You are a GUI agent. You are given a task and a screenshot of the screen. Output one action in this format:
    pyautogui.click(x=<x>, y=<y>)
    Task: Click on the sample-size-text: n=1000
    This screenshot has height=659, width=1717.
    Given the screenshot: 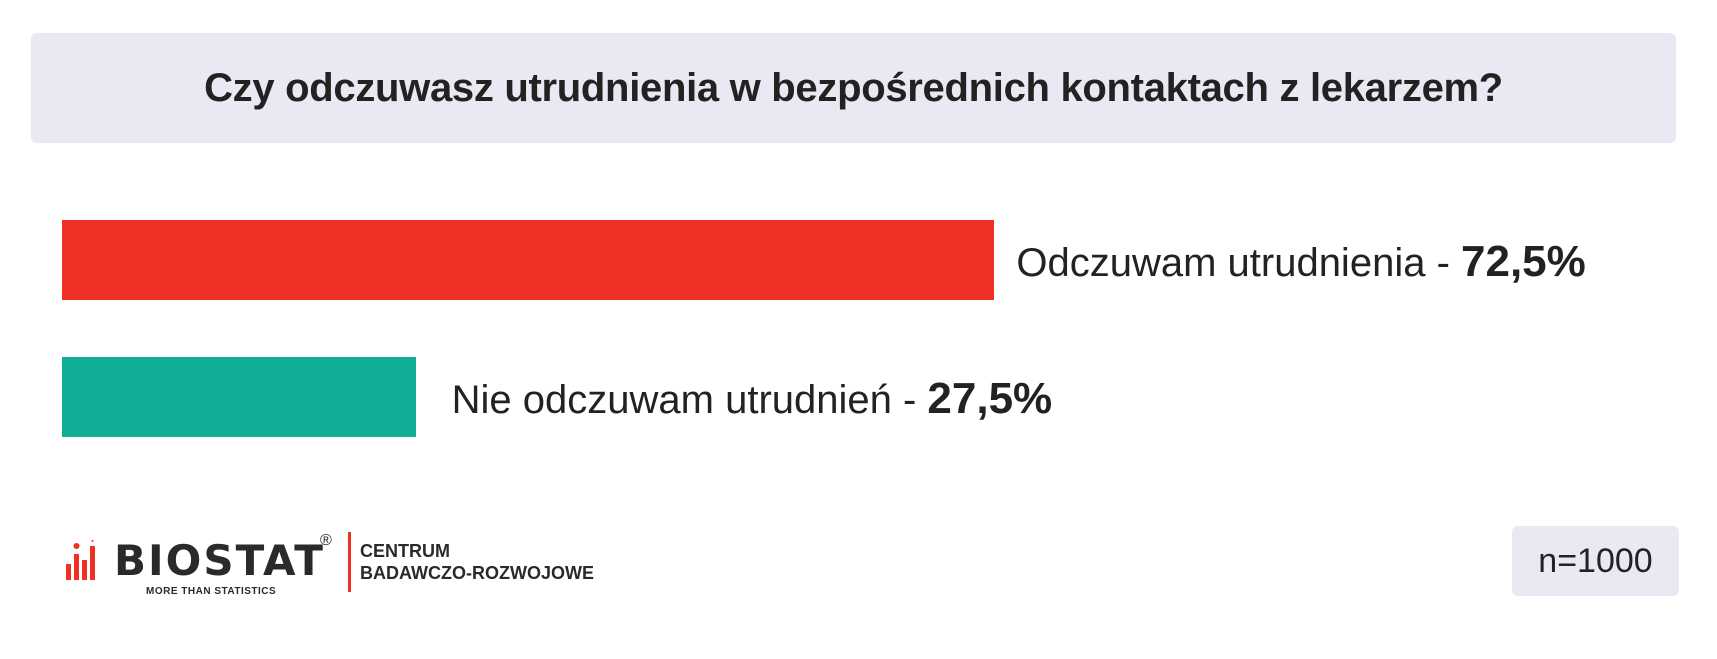 What is the action you would take?
    pyautogui.click(x=1595, y=560)
    